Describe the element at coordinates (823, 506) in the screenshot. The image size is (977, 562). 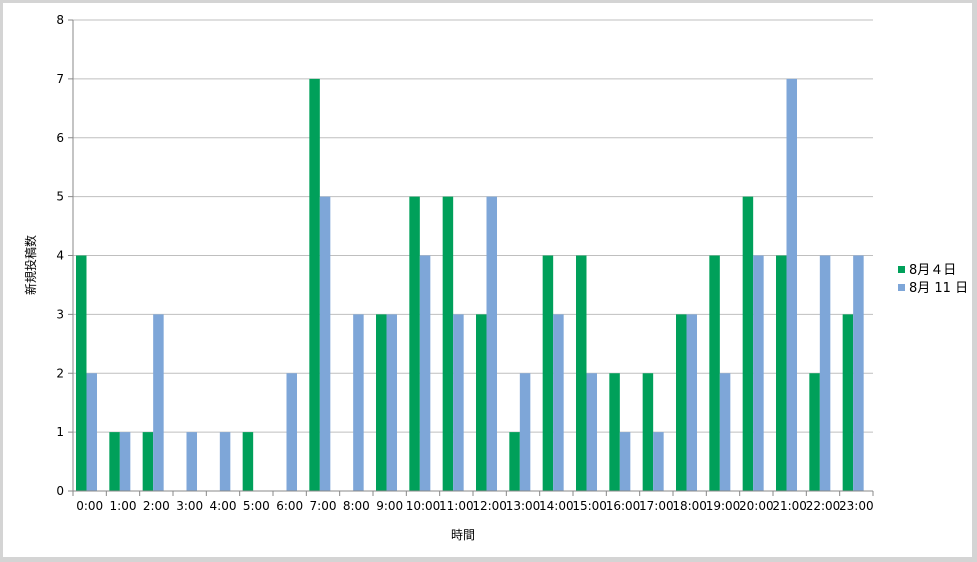
I see `x-tick-label: 22:00` at that location.